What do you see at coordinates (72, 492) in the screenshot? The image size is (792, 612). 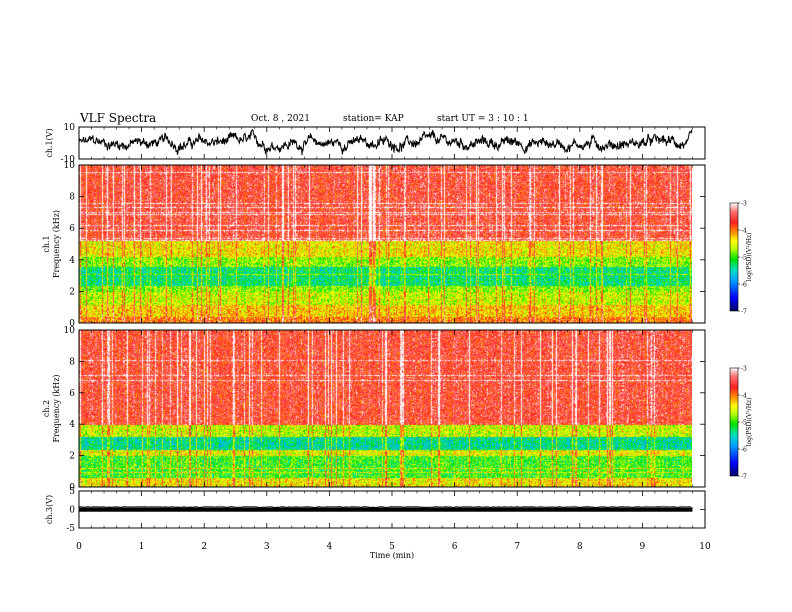 I see `y-tick-label: 5` at bounding box center [72, 492].